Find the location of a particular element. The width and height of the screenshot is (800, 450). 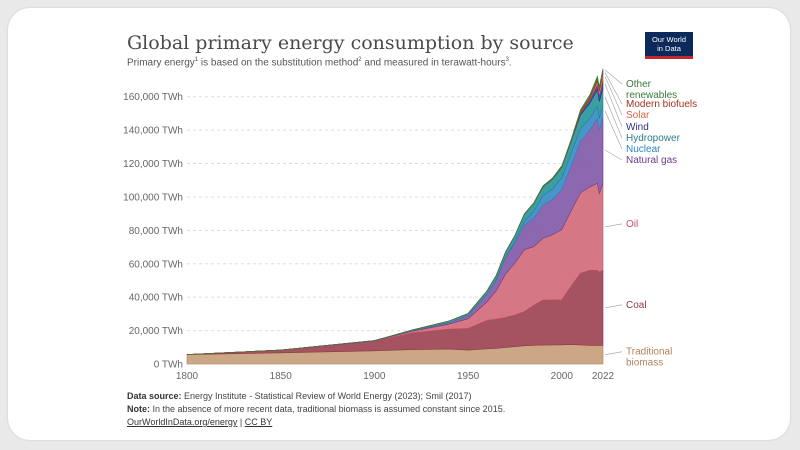

note-label: Note: is located at coordinates (138, 409).